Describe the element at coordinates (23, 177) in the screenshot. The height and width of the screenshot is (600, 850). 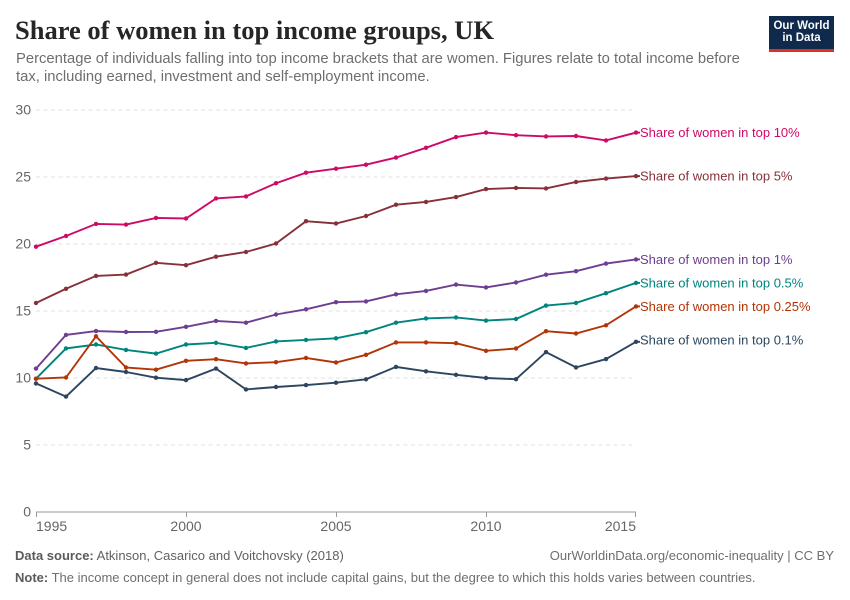
I see `svg-text: 25` at that location.